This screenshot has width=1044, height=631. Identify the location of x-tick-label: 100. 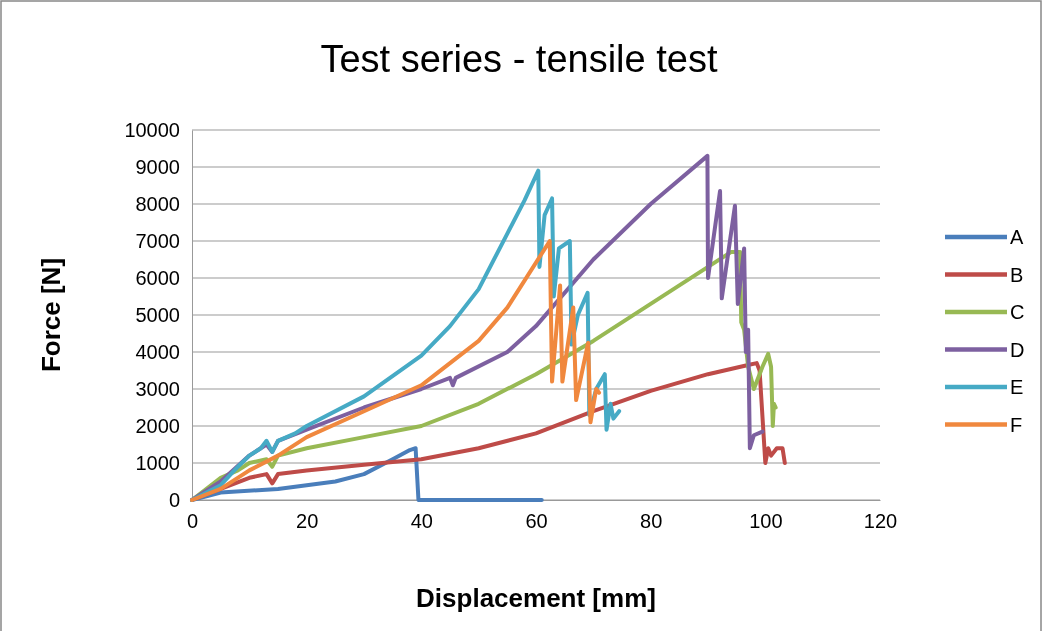
(766, 521).